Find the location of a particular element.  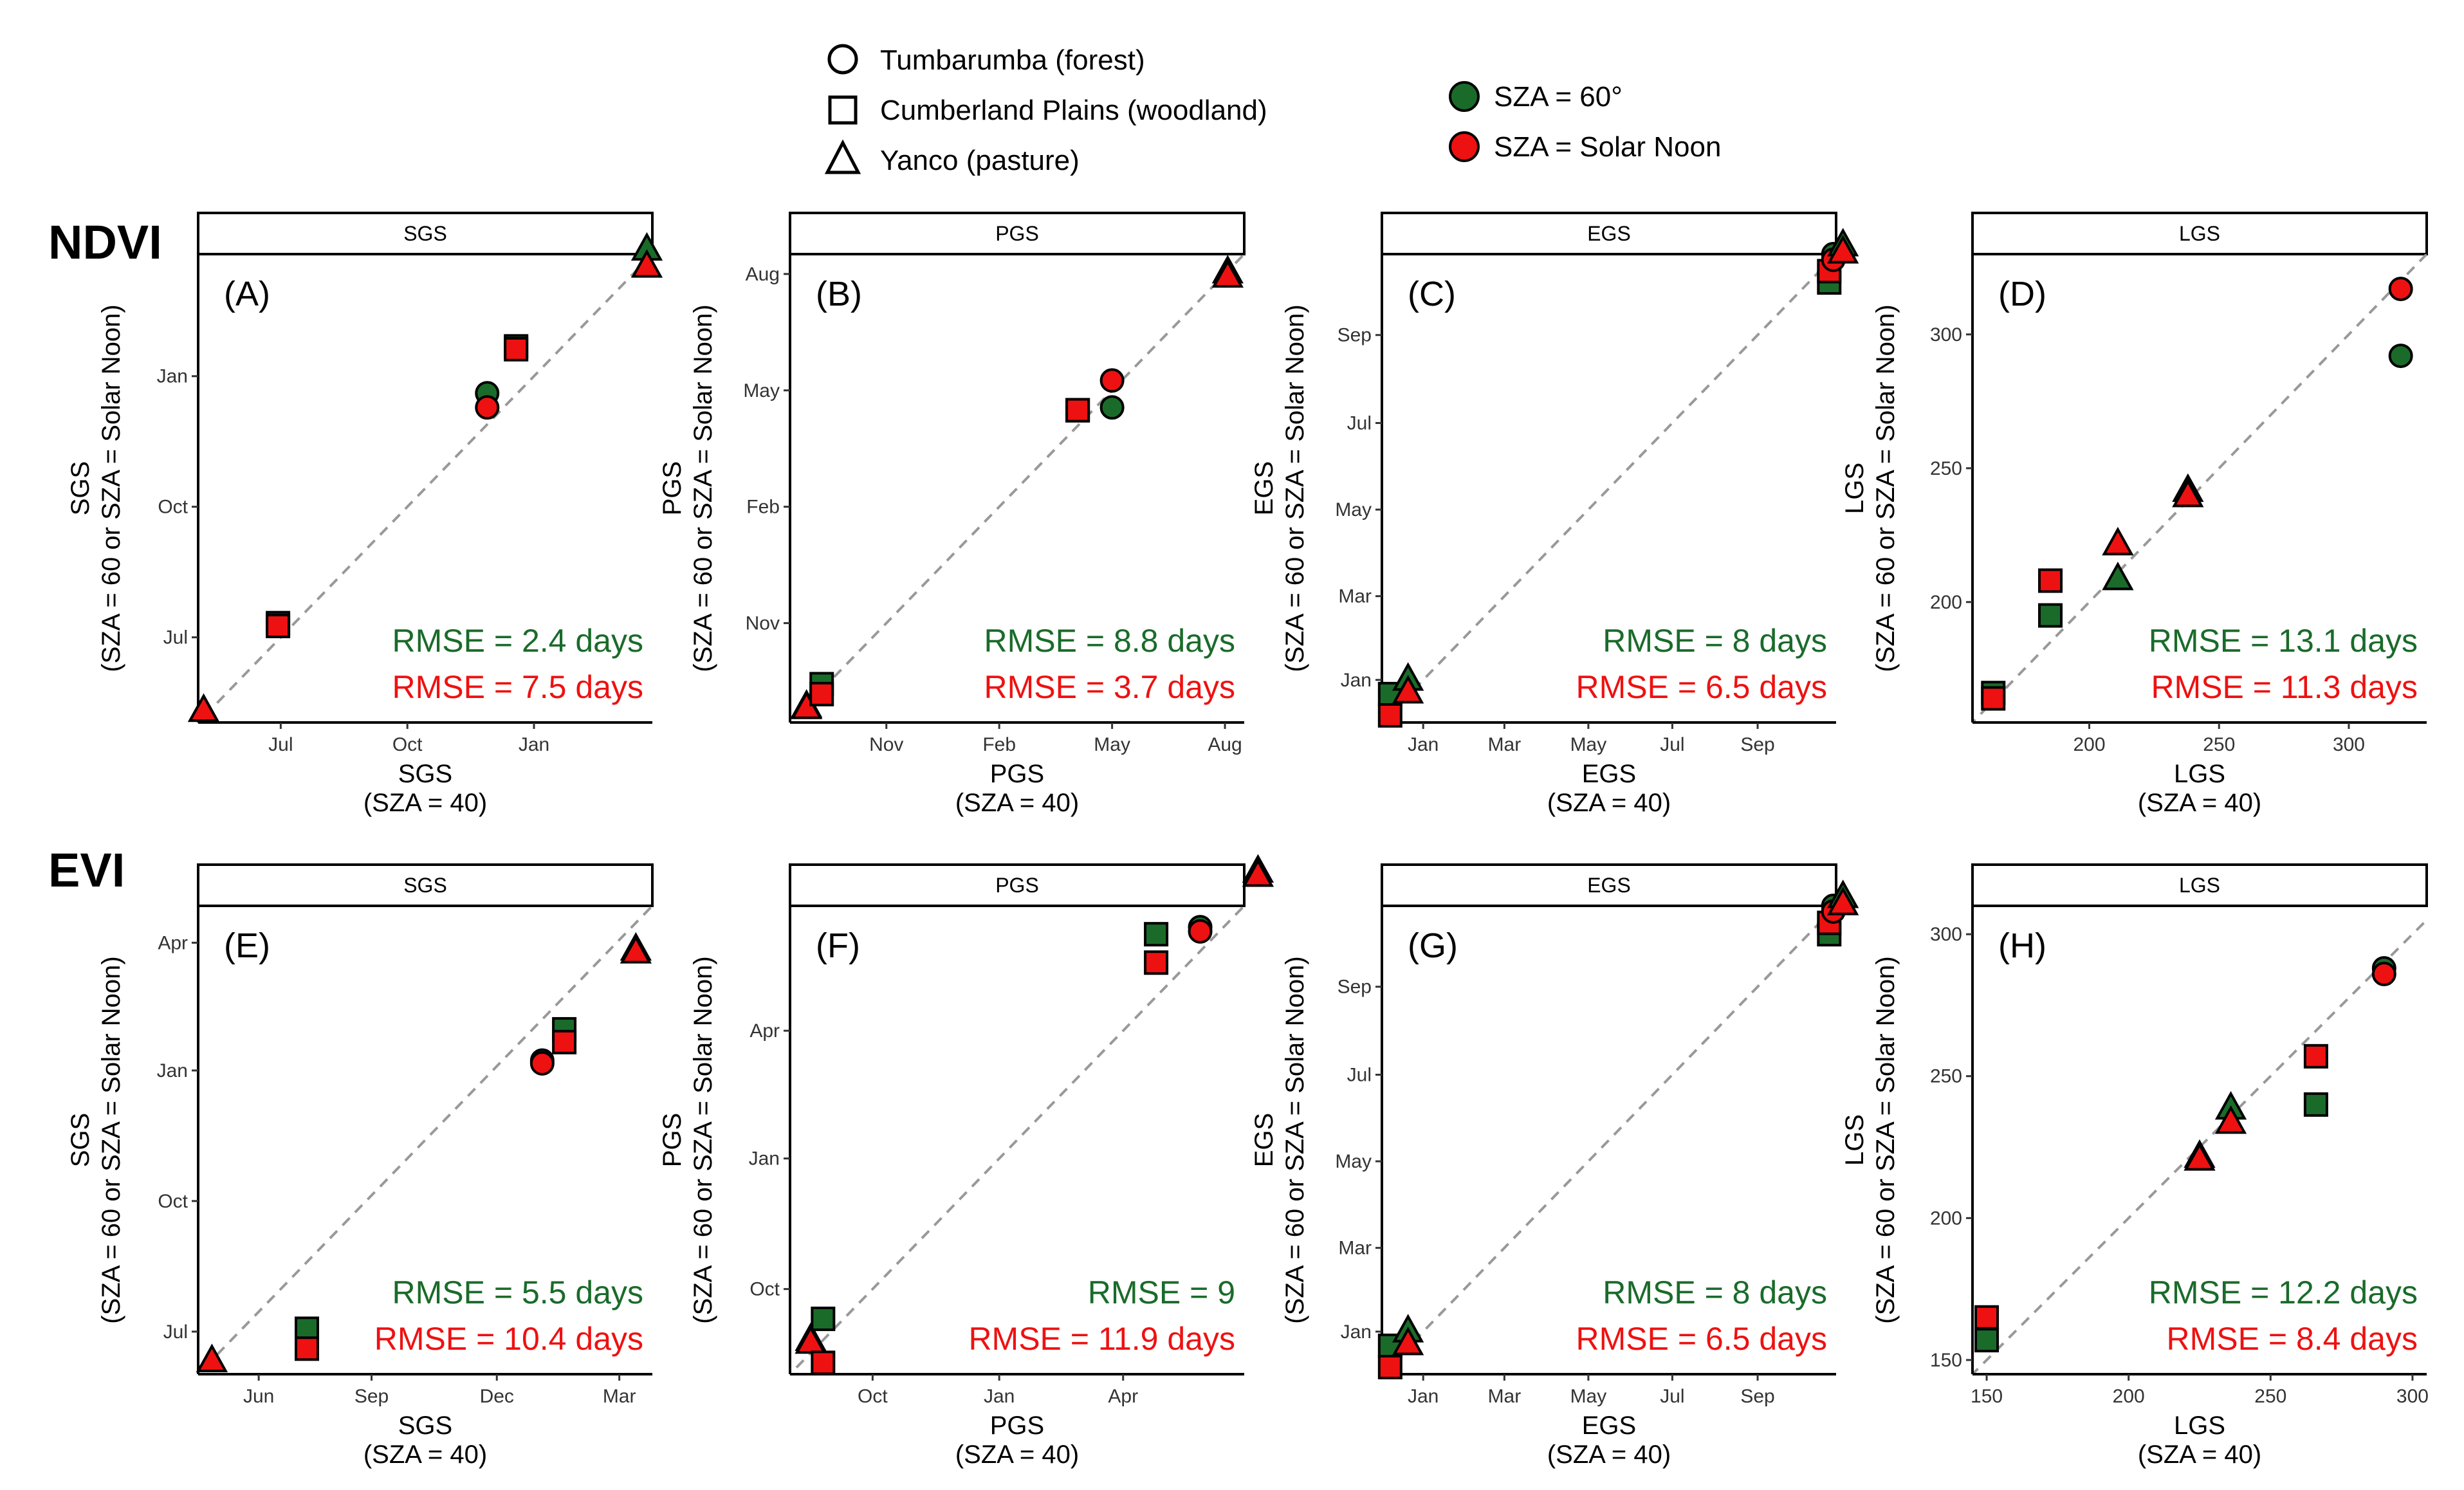

legend-green-dot-icon is located at coordinates (1464, 96).